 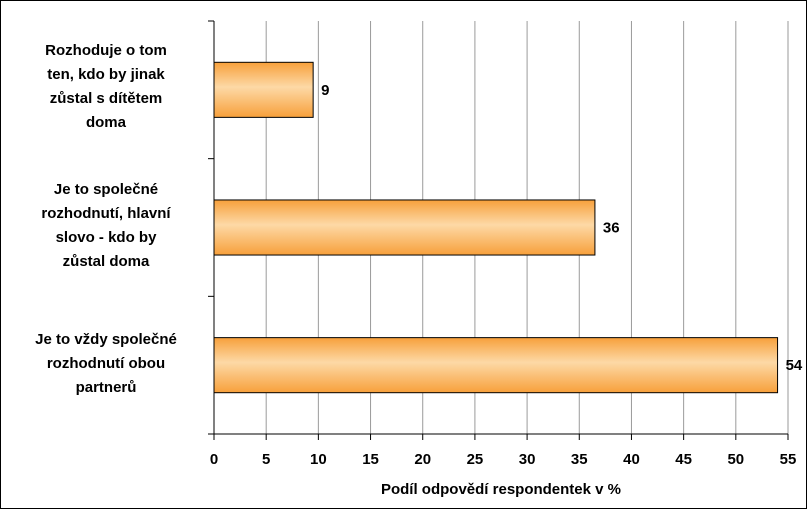 What do you see at coordinates (106, 213) in the screenshot?
I see `category-label-line: rozhodnutí, hlavní` at bounding box center [106, 213].